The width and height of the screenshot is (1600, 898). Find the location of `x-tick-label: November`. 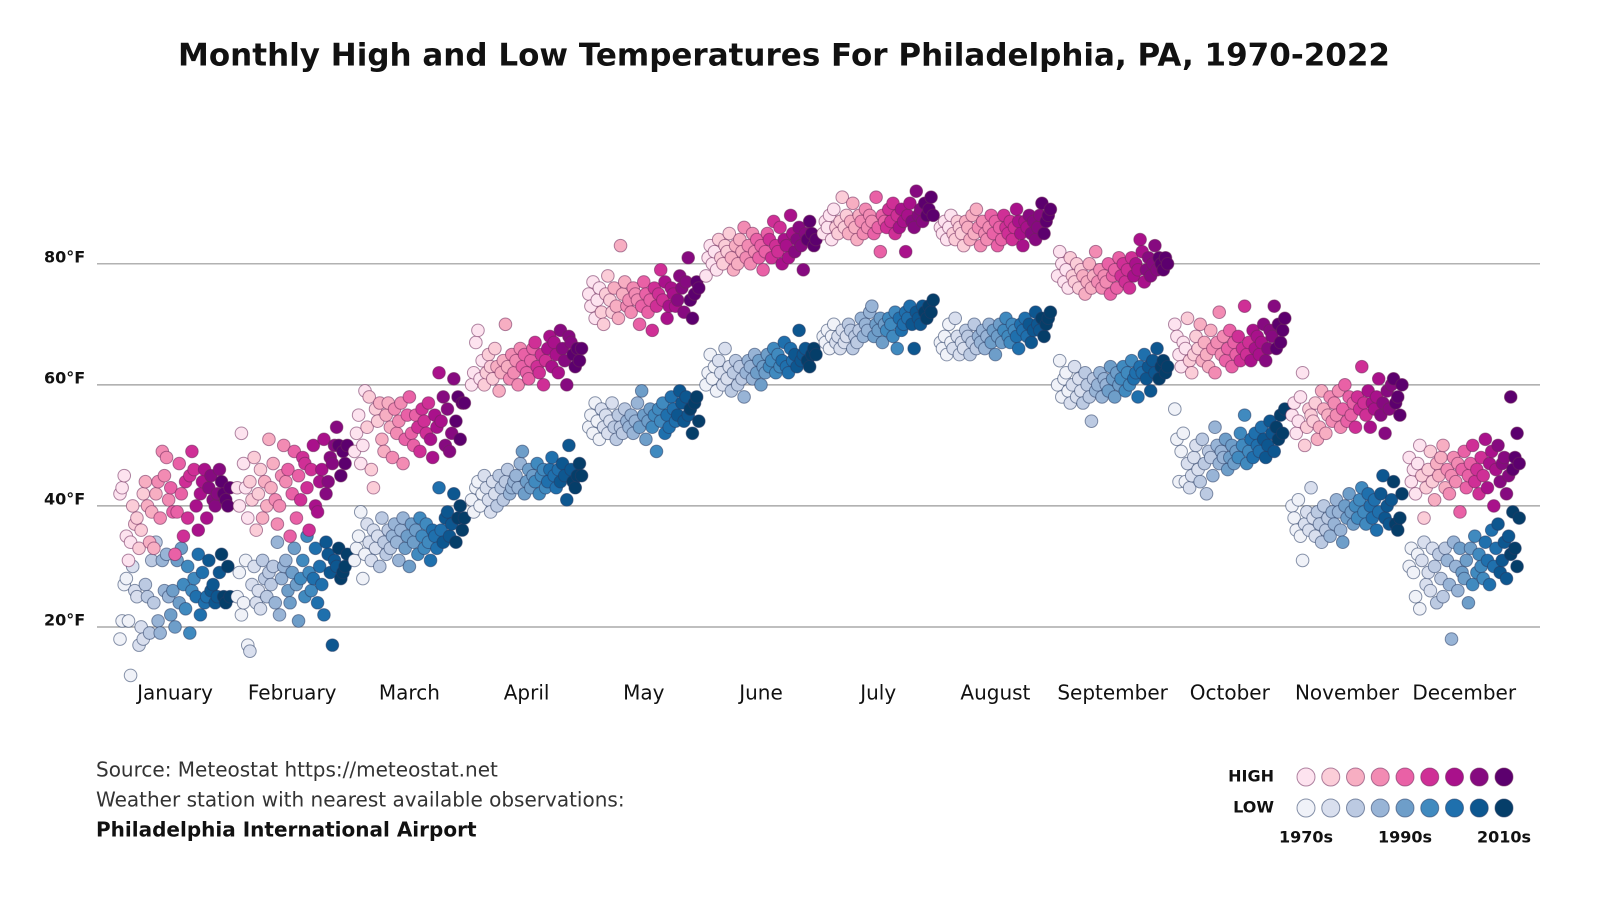

x-tick-label: November is located at coordinates (1347, 693).